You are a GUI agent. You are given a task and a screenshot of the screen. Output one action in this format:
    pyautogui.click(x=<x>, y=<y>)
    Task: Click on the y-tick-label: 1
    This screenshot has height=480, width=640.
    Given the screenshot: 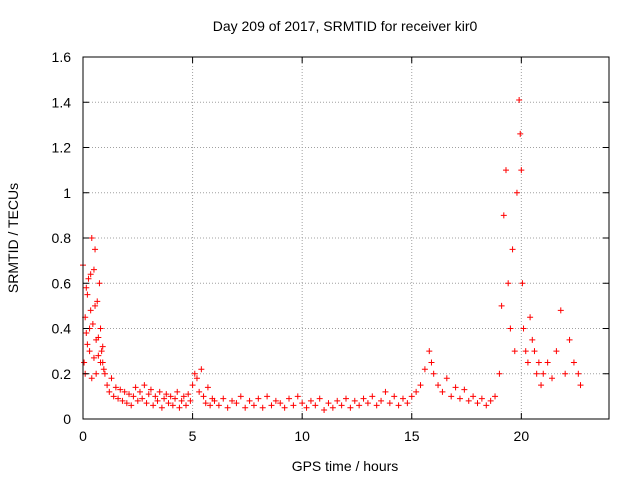 What is the action you would take?
    pyautogui.click(x=67, y=193)
    